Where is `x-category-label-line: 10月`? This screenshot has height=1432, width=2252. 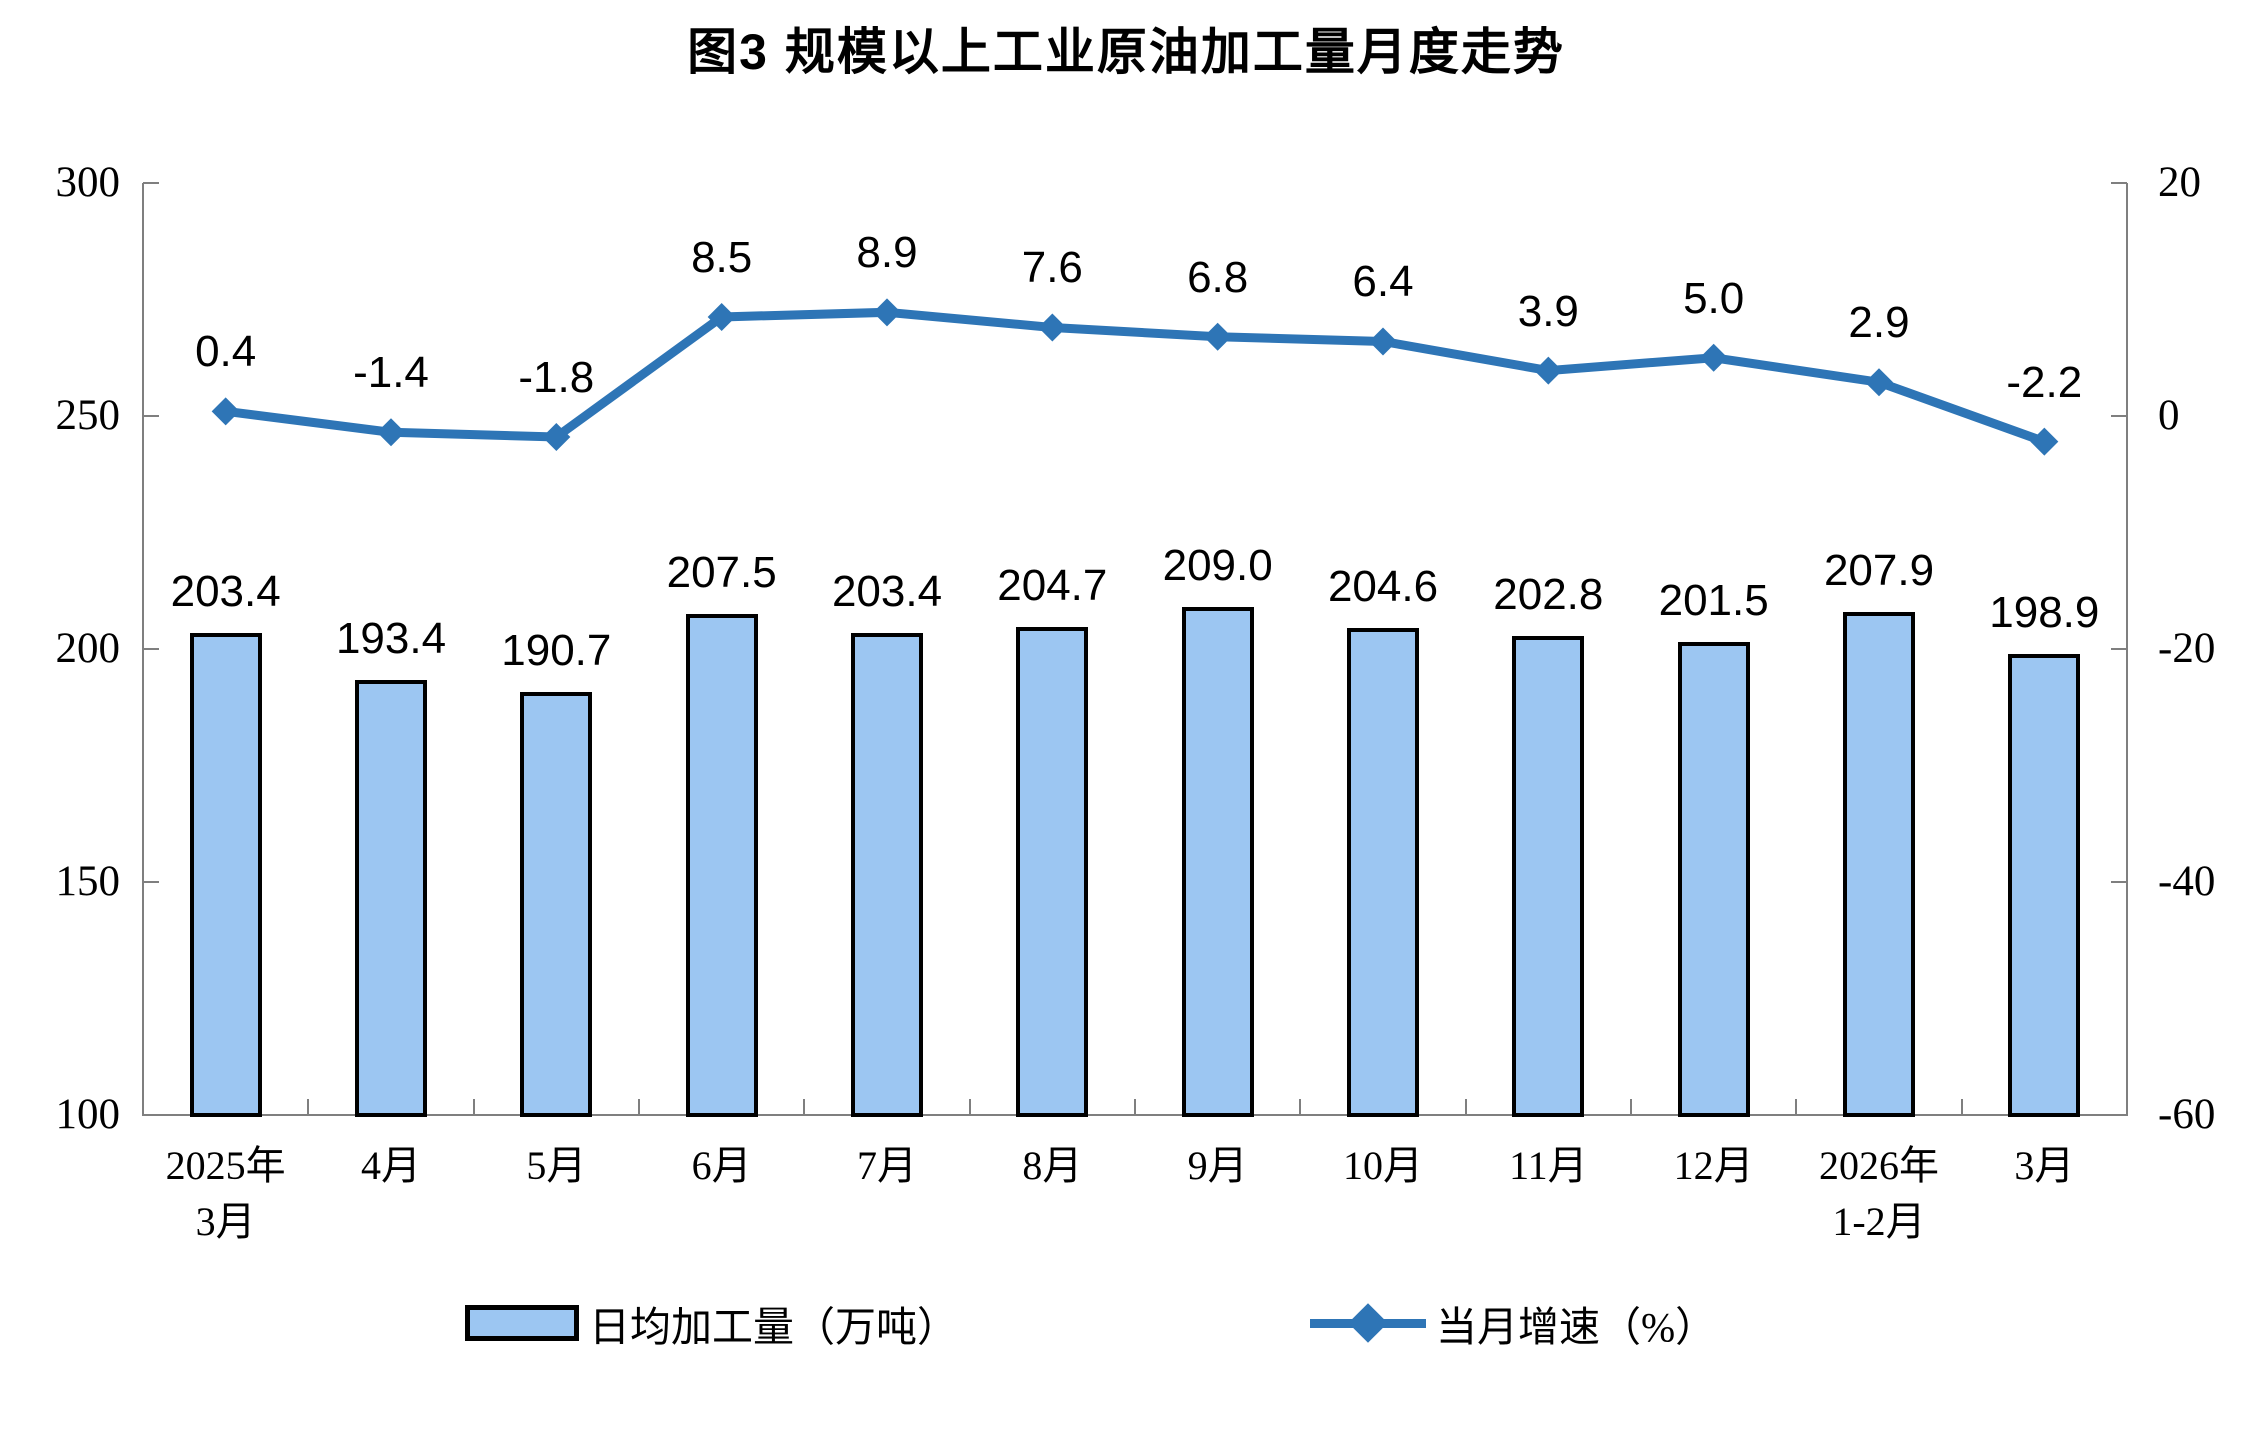 x-category-label-line: 10月 is located at coordinates (1383, 1165).